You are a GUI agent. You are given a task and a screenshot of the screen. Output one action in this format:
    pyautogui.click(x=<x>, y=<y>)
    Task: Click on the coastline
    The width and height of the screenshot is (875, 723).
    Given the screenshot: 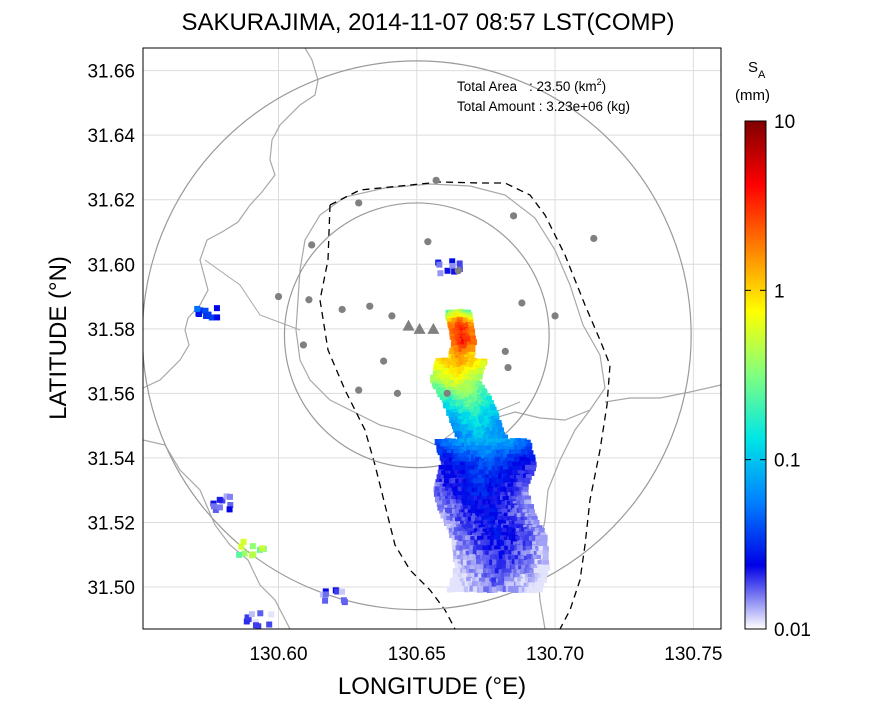 What is the action you would take?
    pyautogui.click(x=231, y=218)
    